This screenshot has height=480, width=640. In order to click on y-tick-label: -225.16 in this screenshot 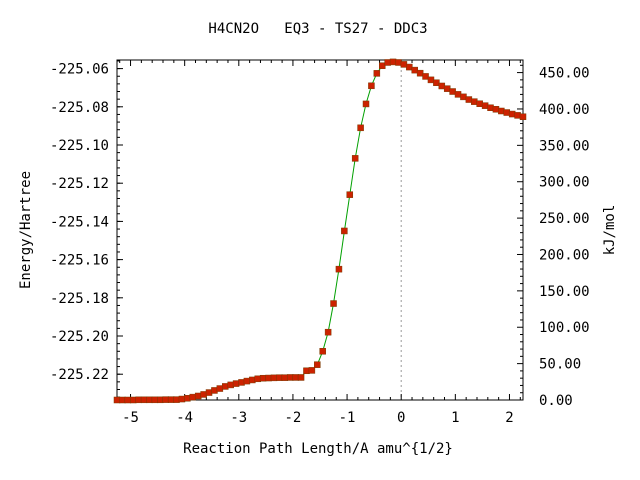, I will do `click(79, 261)`.